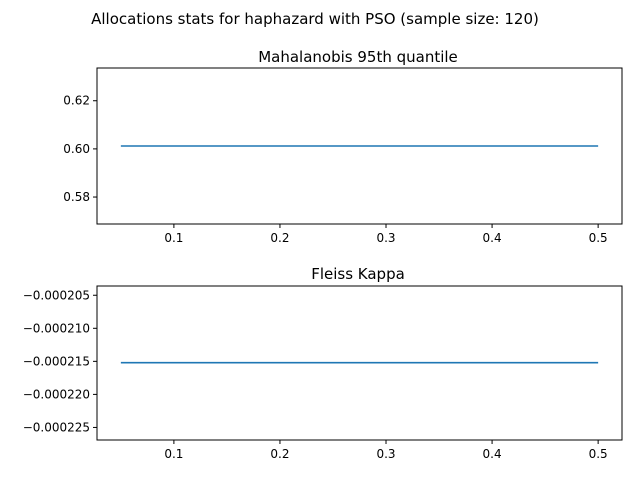 The height and width of the screenshot is (480, 630). Describe the element at coordinates (56, 295) in the screenshot. I see `y-tick-label: −0.000205` at that location.